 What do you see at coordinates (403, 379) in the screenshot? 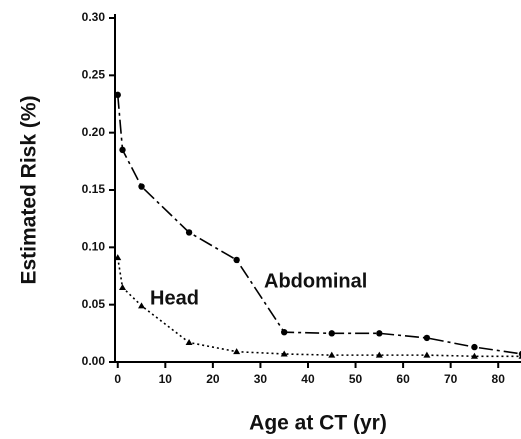
I see `x-tick-label: 60` at bounding box center [403, 379].